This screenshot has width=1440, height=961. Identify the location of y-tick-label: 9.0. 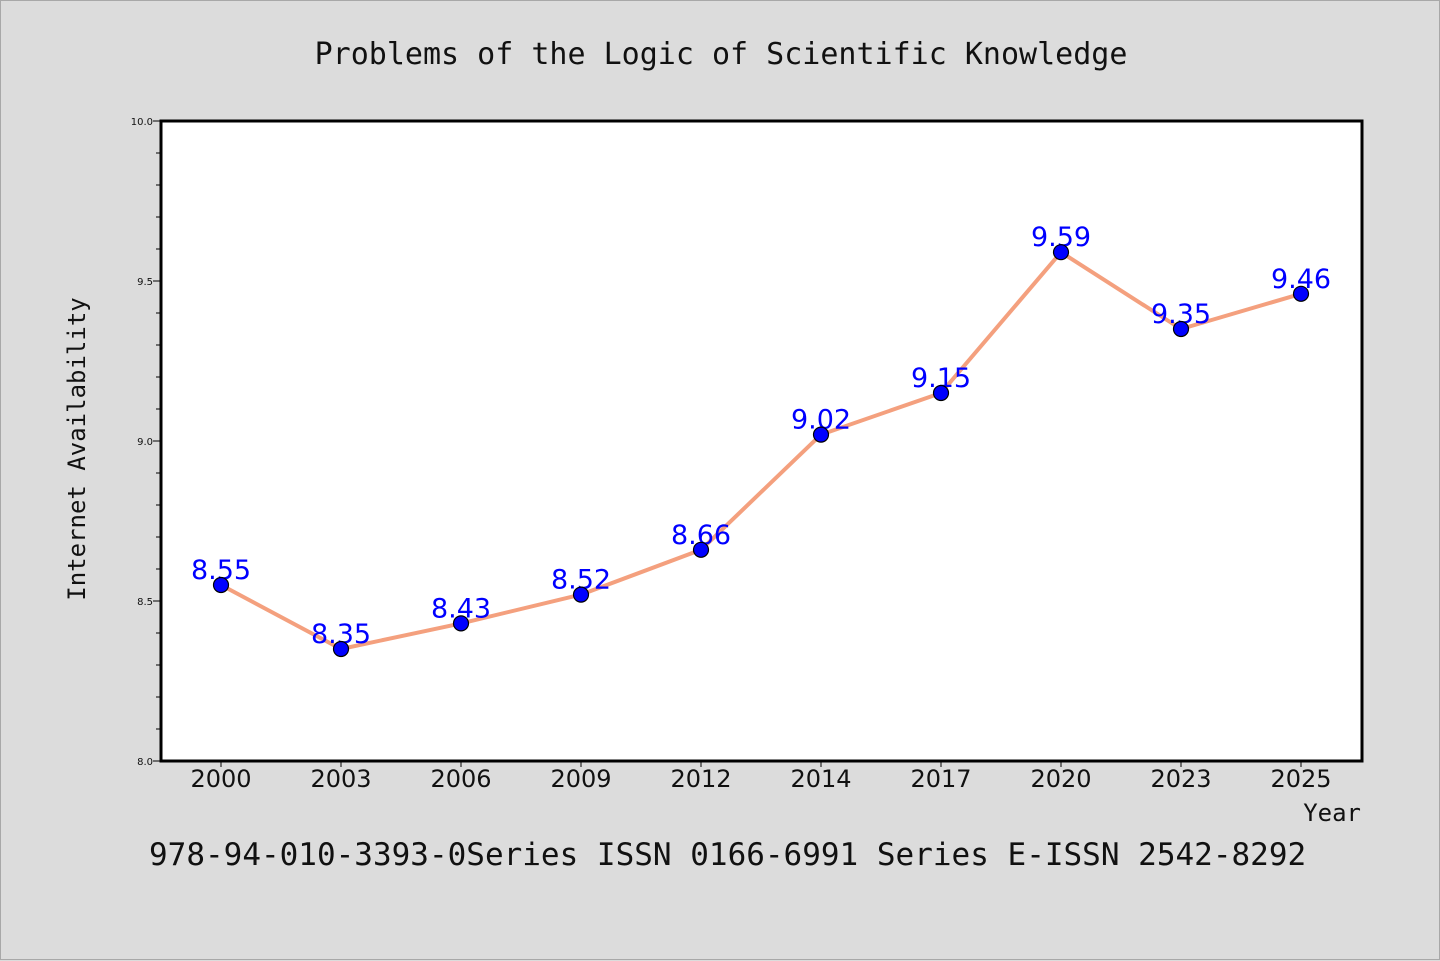
(145, 442).